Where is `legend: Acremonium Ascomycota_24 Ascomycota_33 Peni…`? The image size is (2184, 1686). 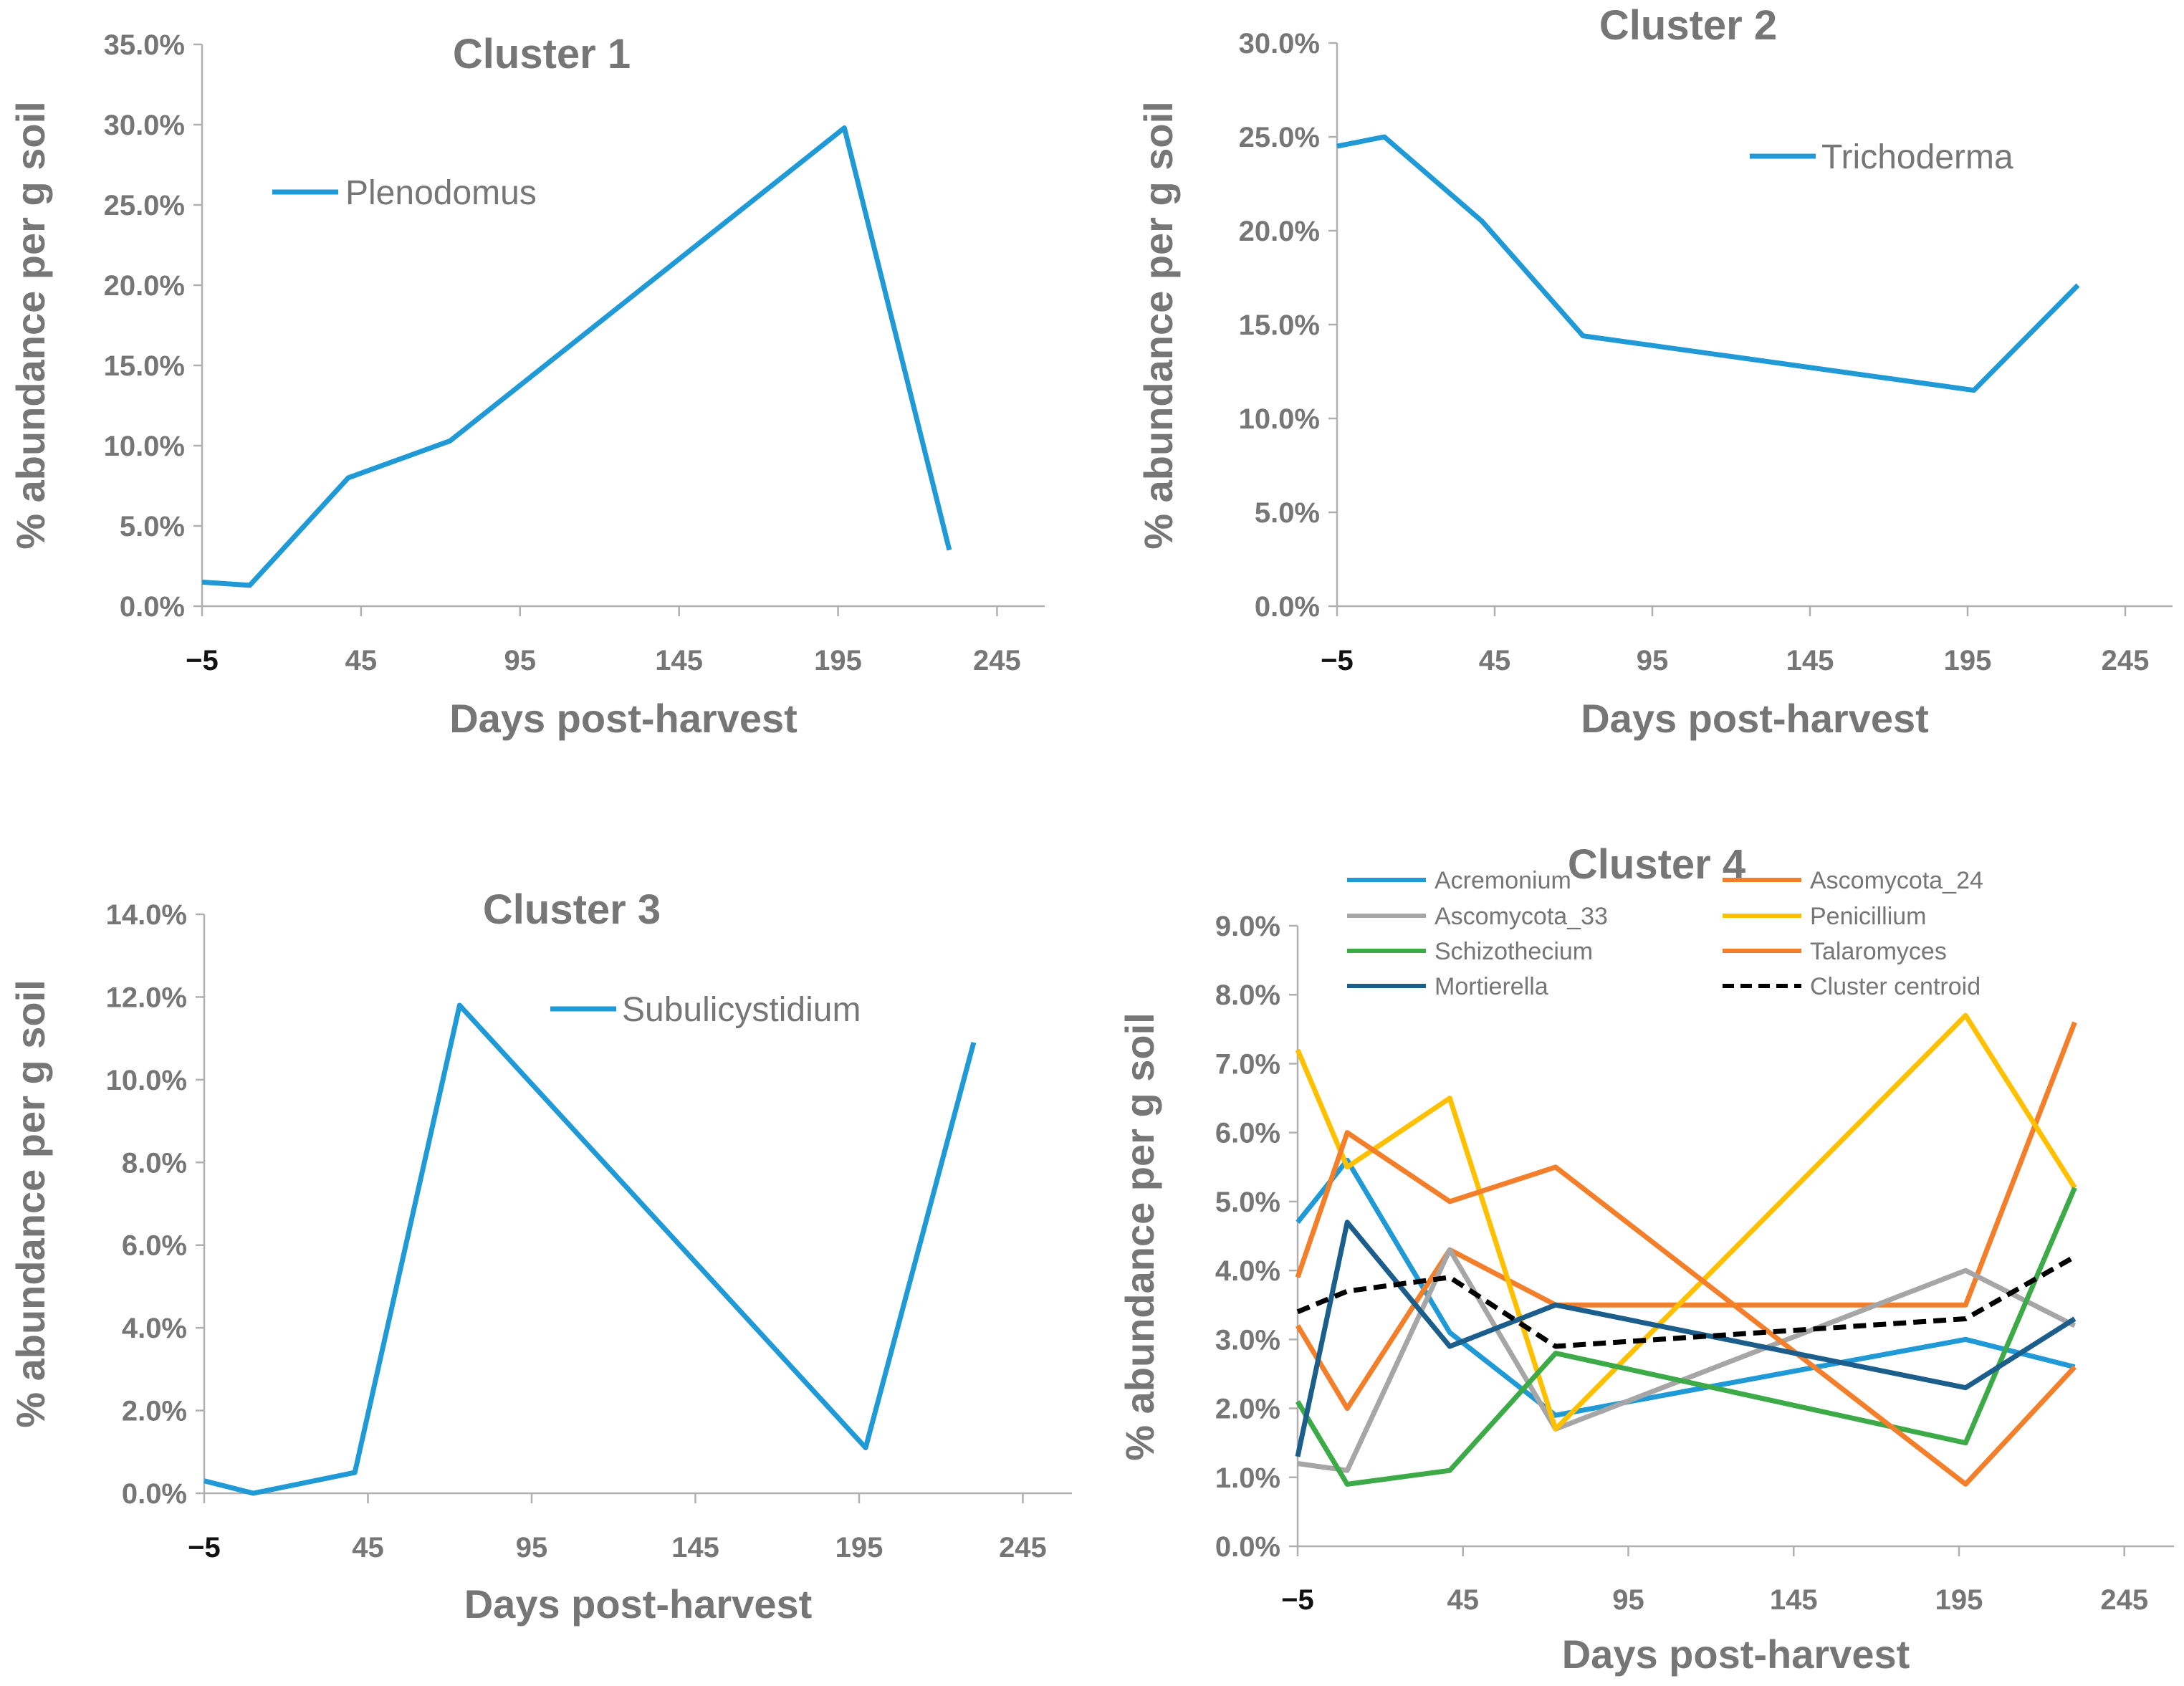
legend: Acremonium Ascomycota_24 Ascomycota_33 Peni… is located at coordinates (1665, 933).